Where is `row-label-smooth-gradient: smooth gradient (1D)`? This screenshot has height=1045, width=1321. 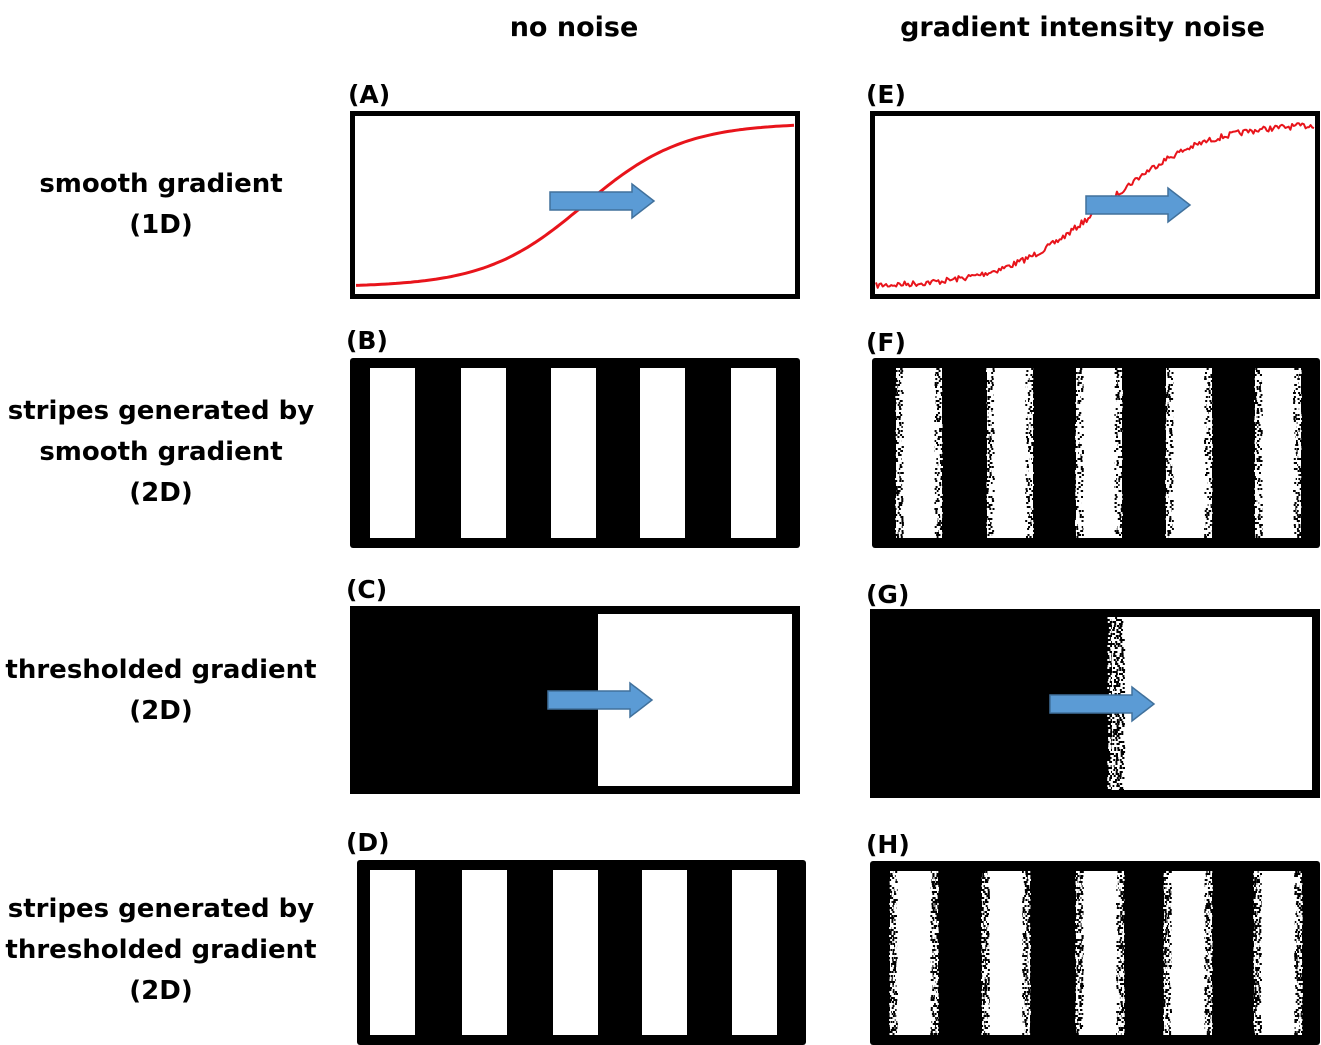 row-label-smooth-gradient: smooth gradient (1D) is located at coordinates (161, 204).